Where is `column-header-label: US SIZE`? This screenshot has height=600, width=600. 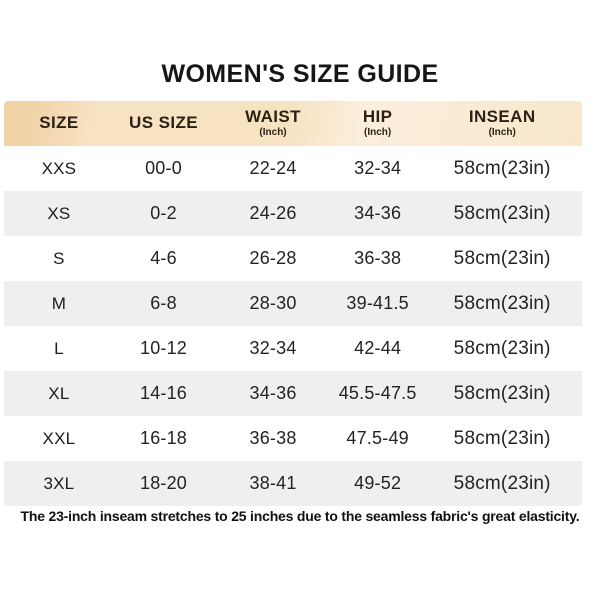
column-header-label: US SIZE is located at coordinates (163, 123).